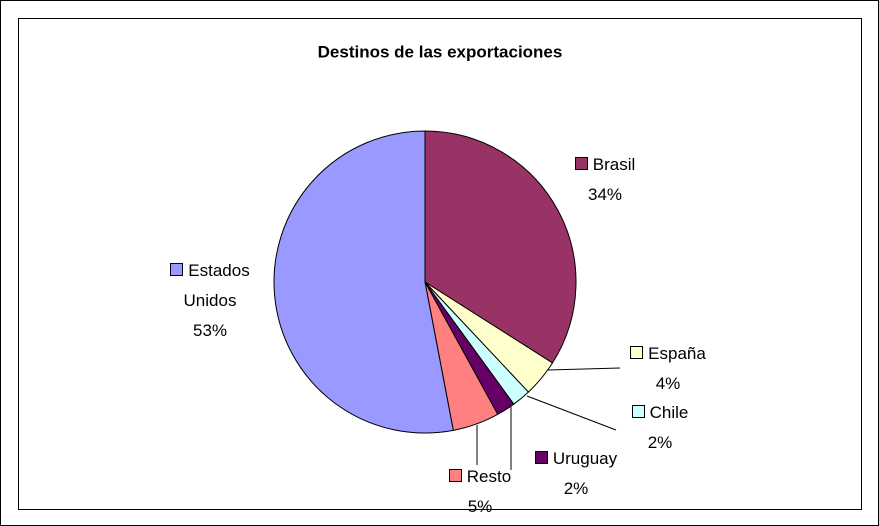 The height and width of the screenshot is (526, 879). What do you see at coordinates (585, 458) in the screenshot?
I see `category-label: Uruguay` at bounding box center [585, 458].